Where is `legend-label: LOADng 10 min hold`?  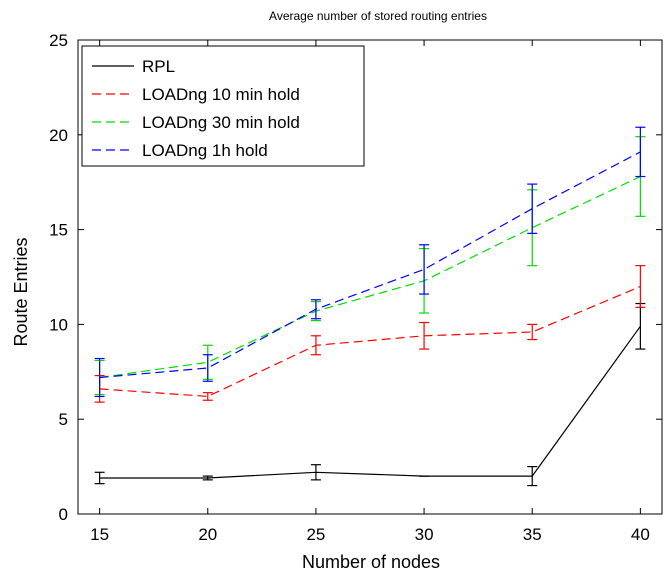 legend-label: LOADng 10 min hold is located at coordinates (221, 94).